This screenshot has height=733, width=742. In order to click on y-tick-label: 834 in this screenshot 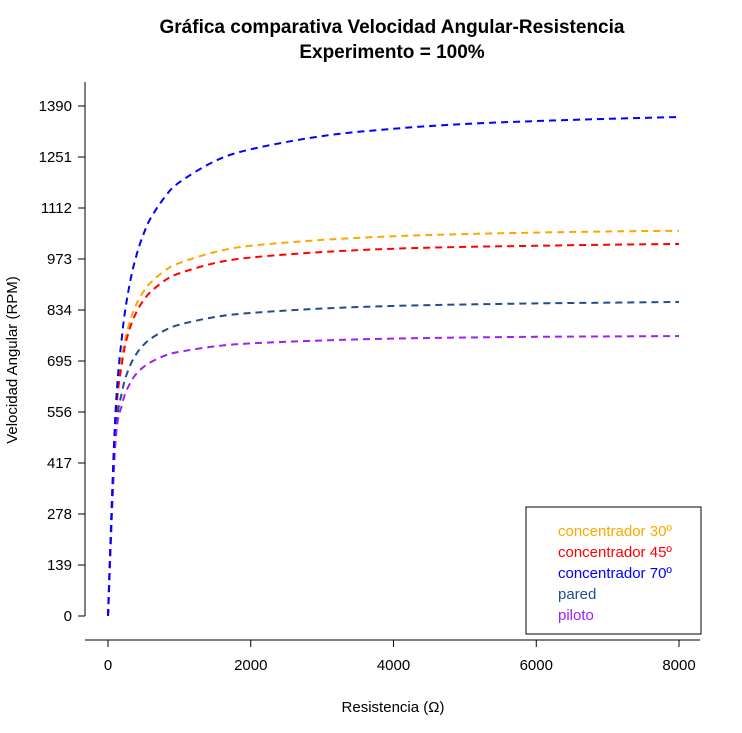, I will do `click(59, 310)`.